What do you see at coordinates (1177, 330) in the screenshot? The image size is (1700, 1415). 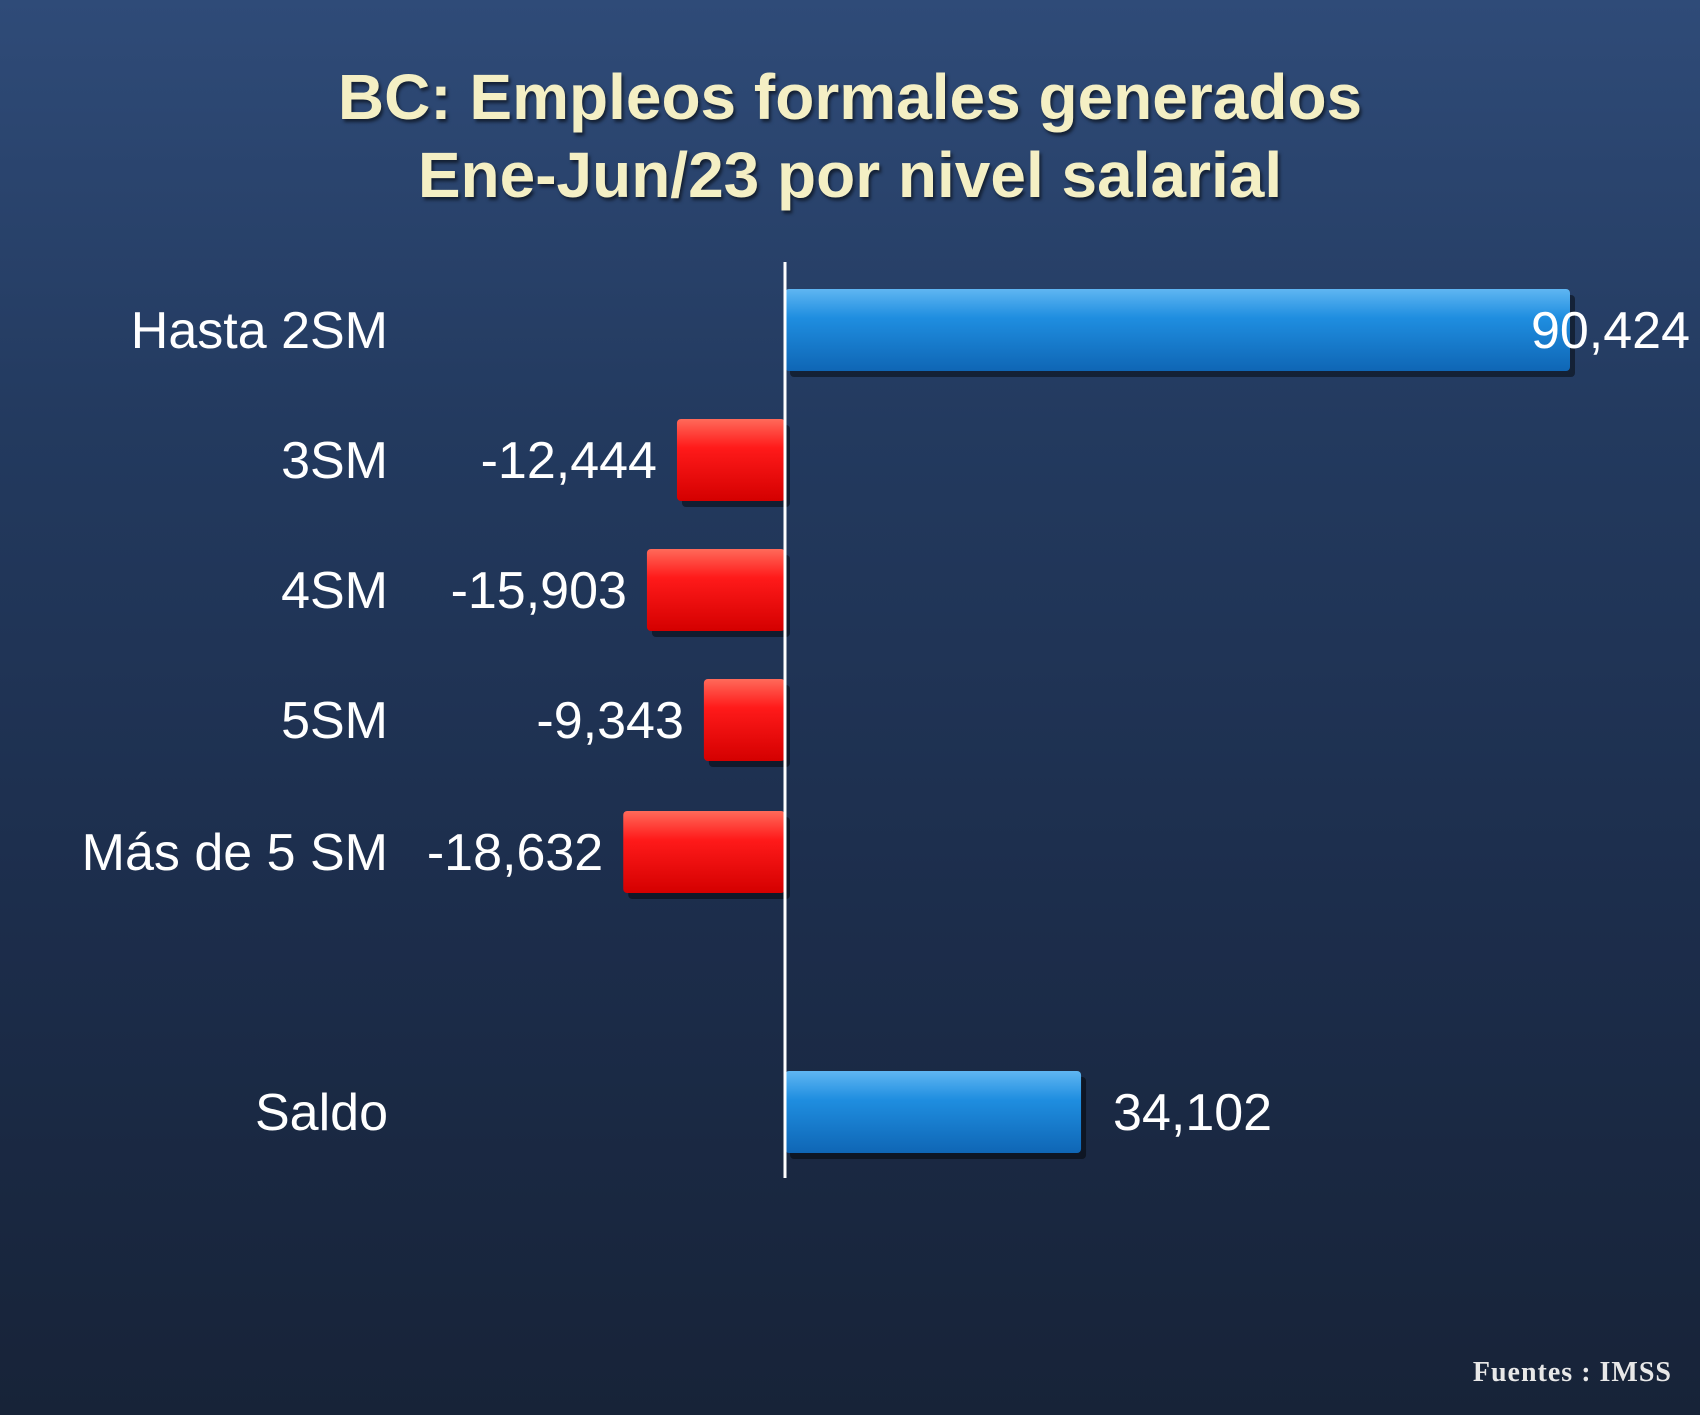 I see `bar-hasta-2sm` at bounding box center [1177, 330].